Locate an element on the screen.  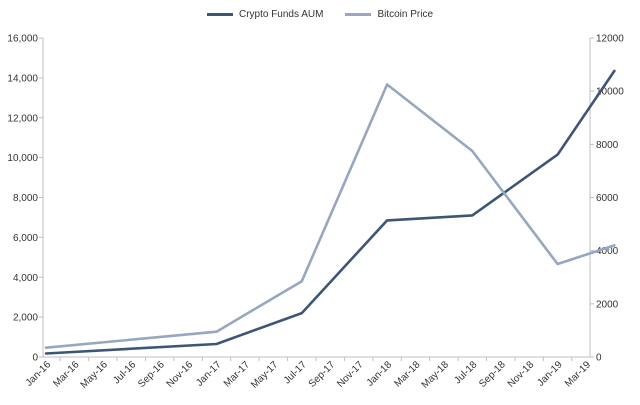
x-tick-label: Jul-18 is located at coordinates (465, 372).